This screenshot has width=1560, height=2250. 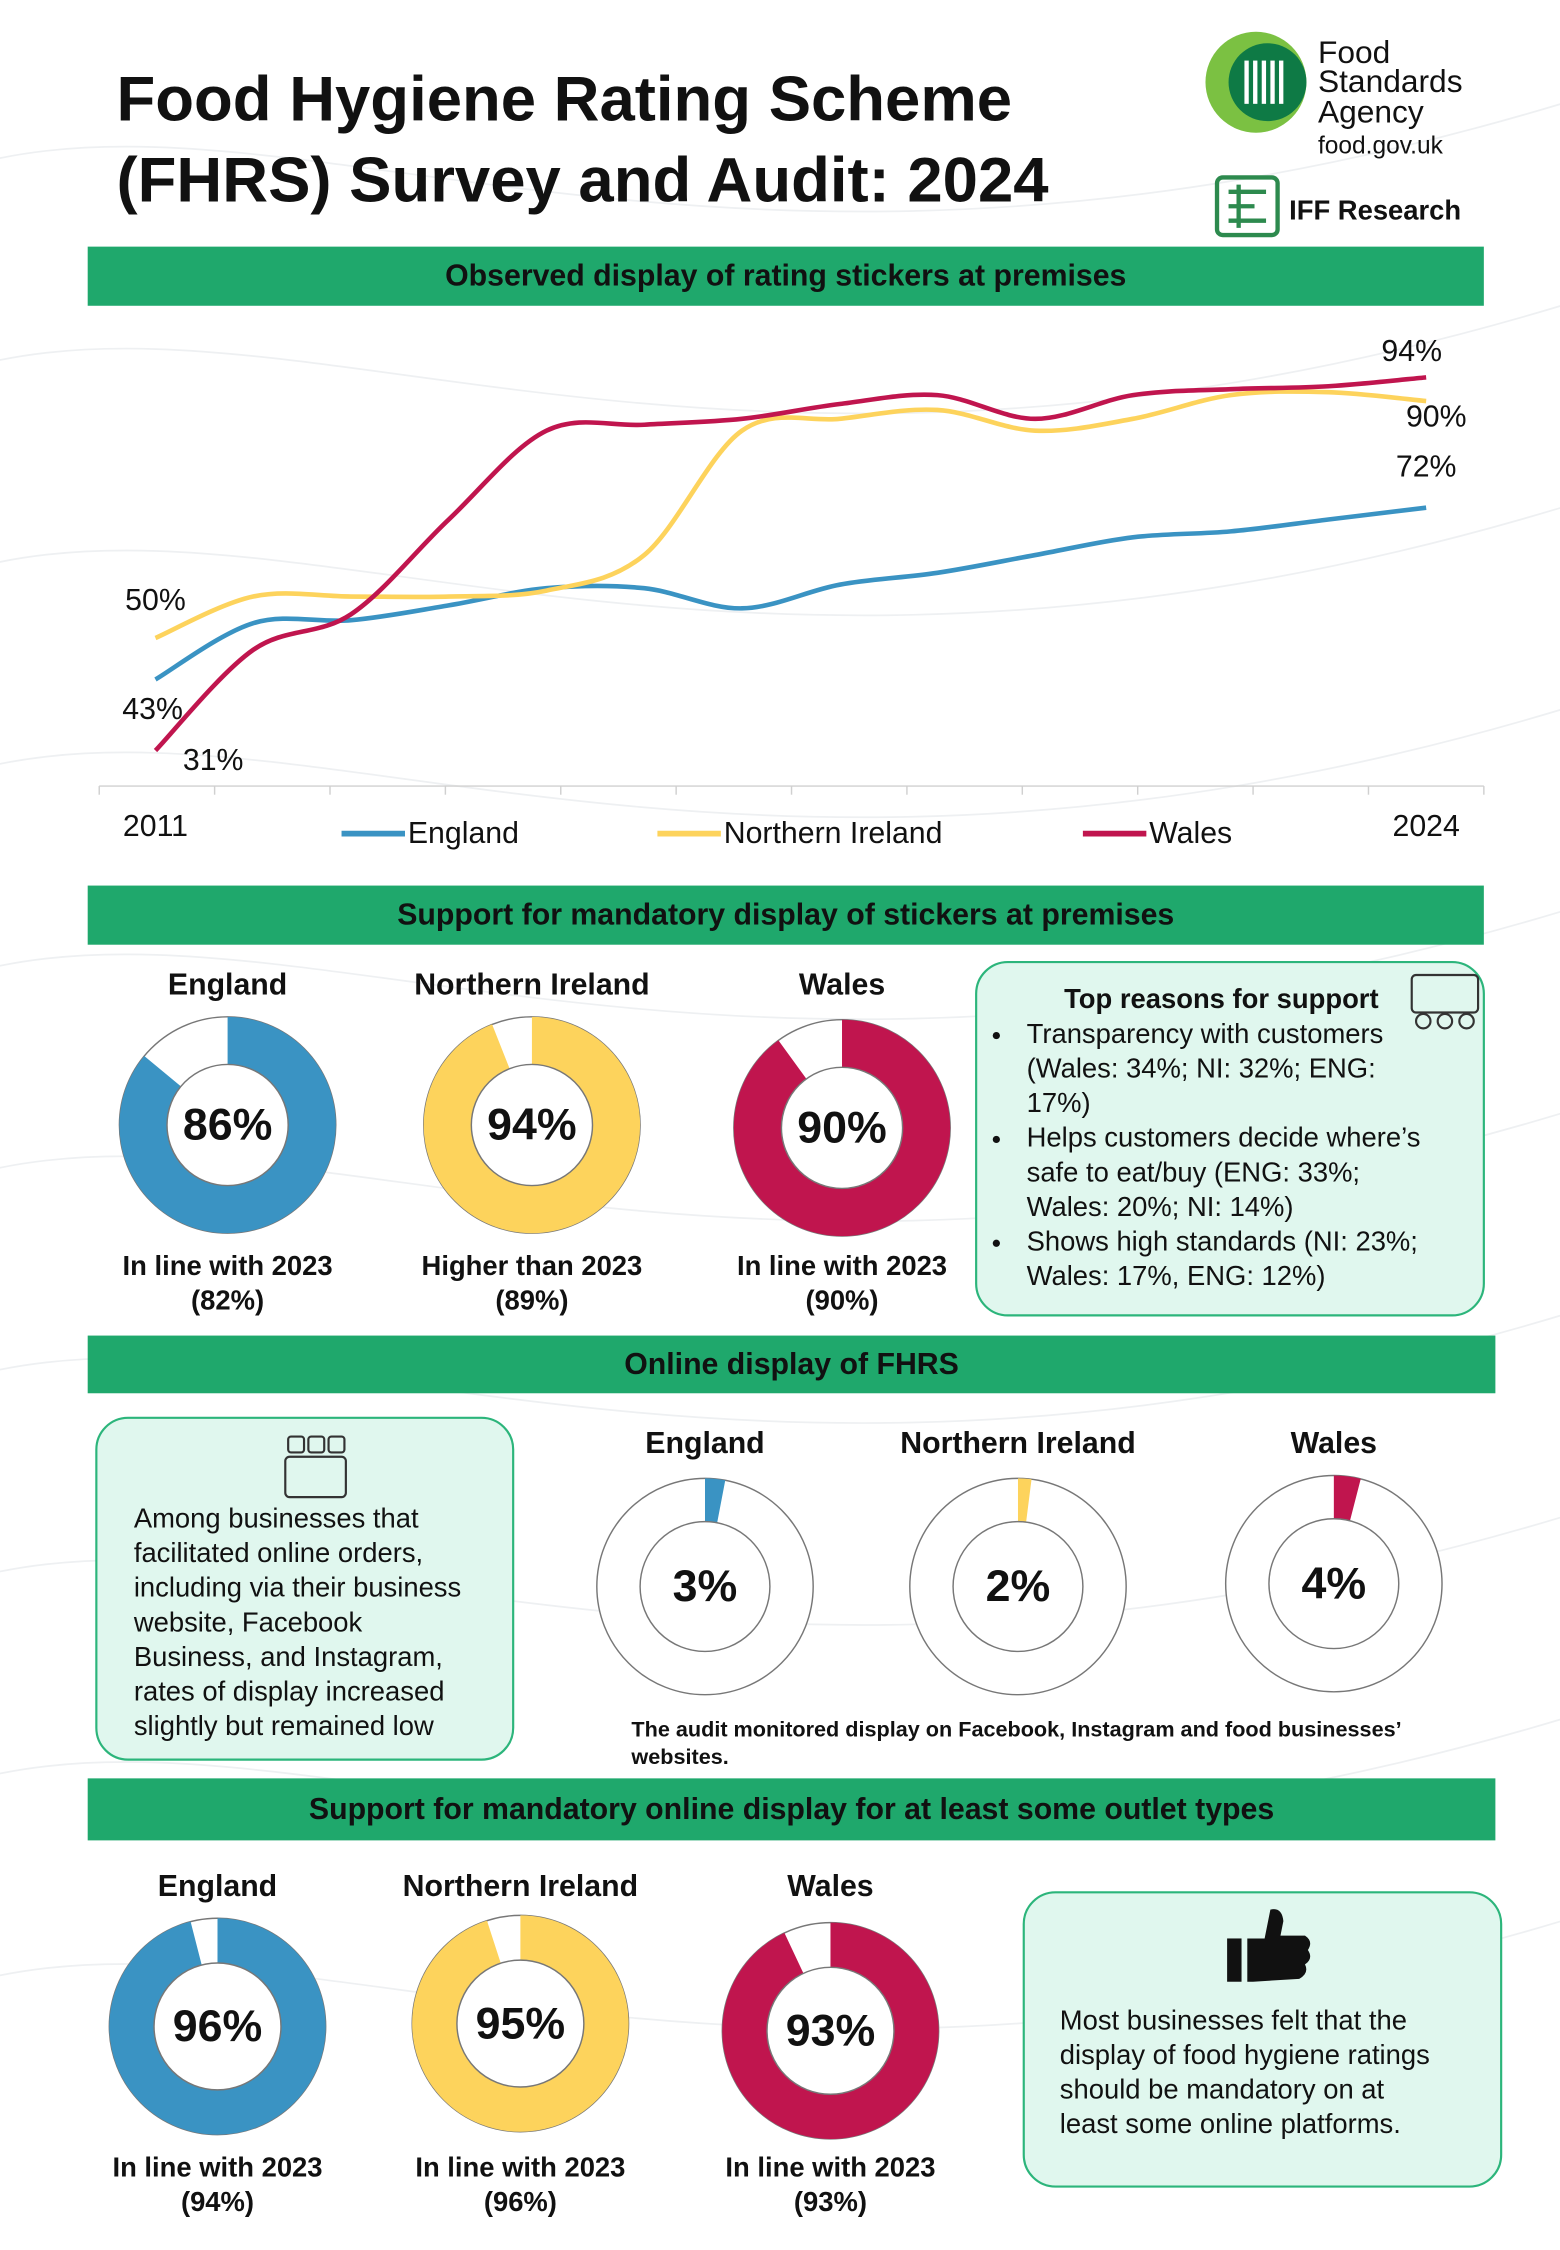 I want to click on thumbs-up-hand, so click(x=1279, y=1945).